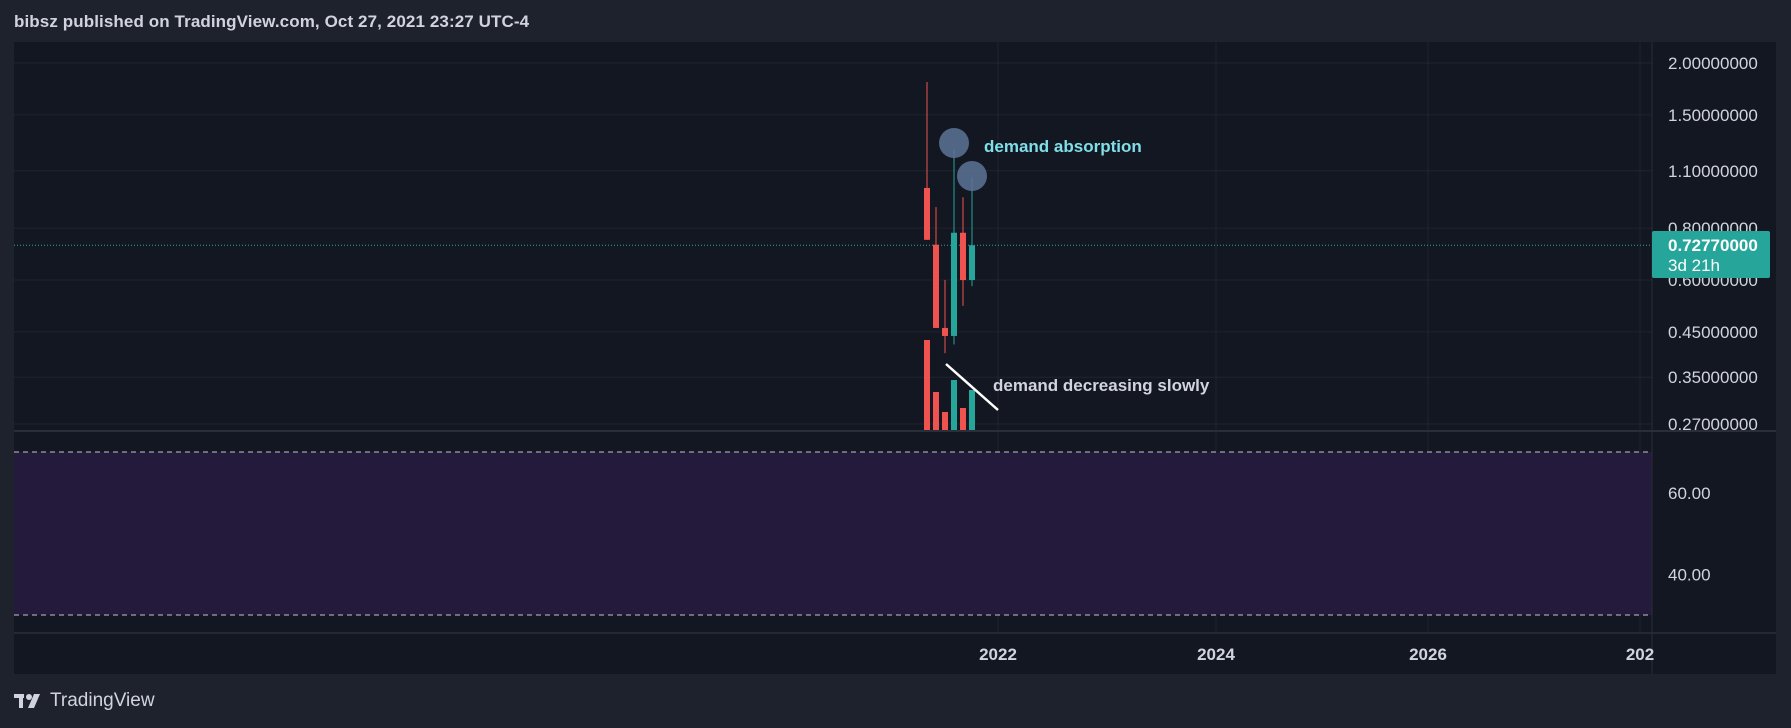 This screenshot has width=1791, height=728. I want to click on time-axis-area, so click(895, 654).